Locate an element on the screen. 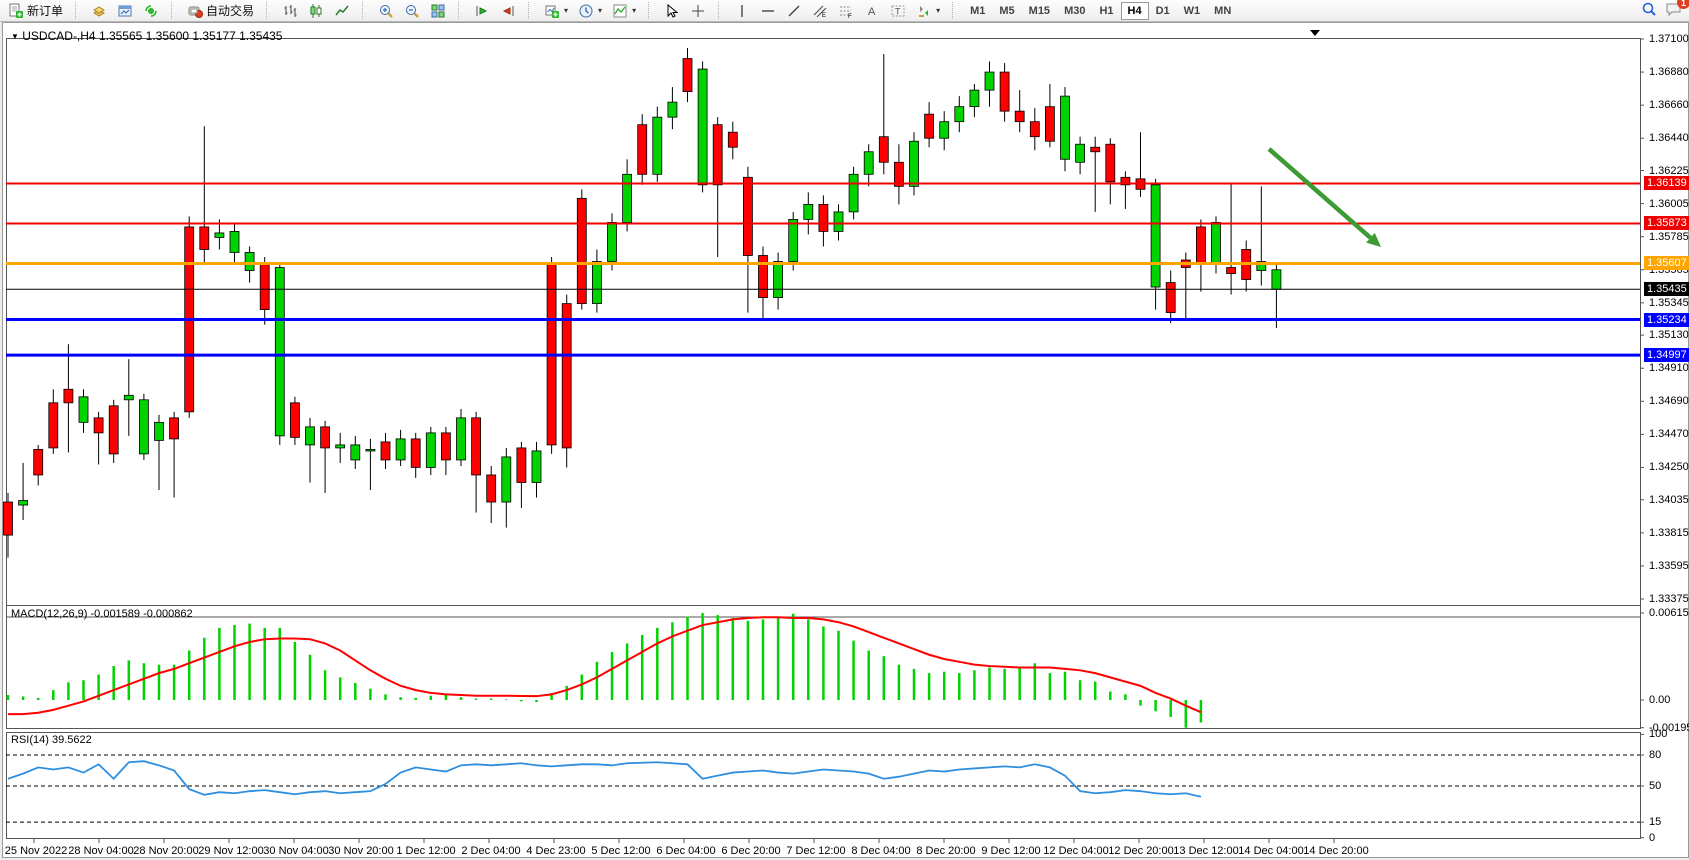 This screenshot has height=860, width=1689. trendline-icon is located at coordinates (794, 11).